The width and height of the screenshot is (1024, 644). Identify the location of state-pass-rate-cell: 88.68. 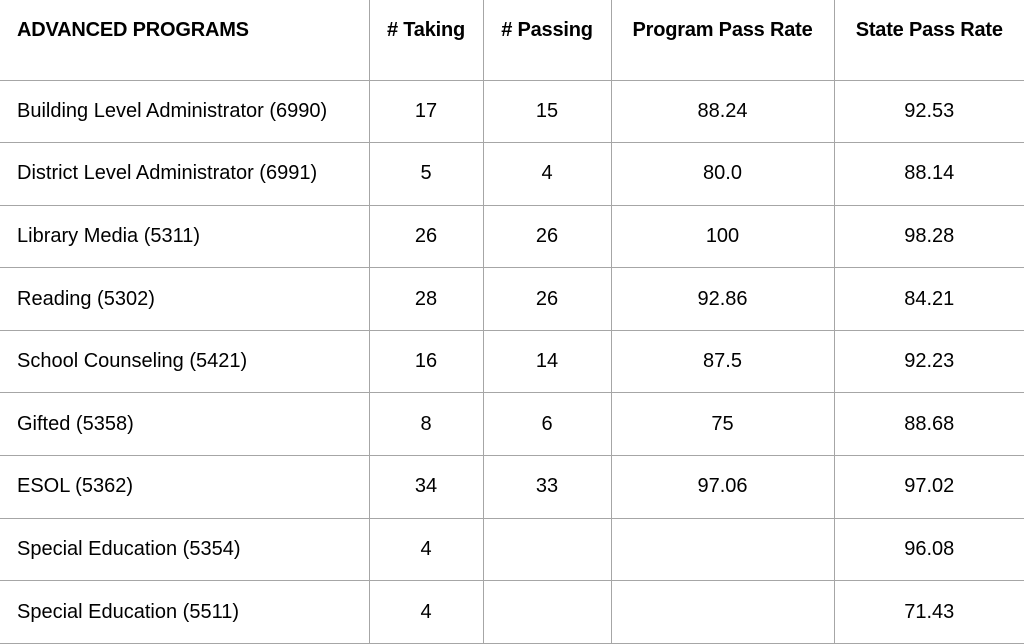
(928, 424).